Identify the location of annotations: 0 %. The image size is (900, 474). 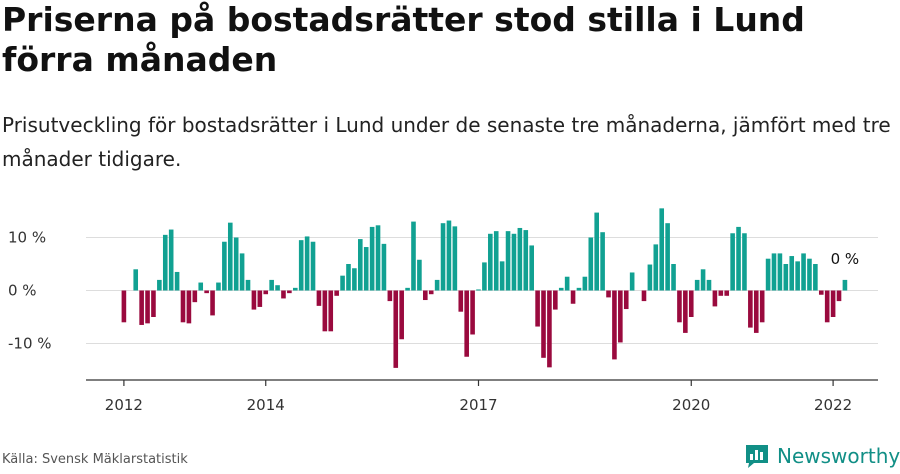
(845, 259).